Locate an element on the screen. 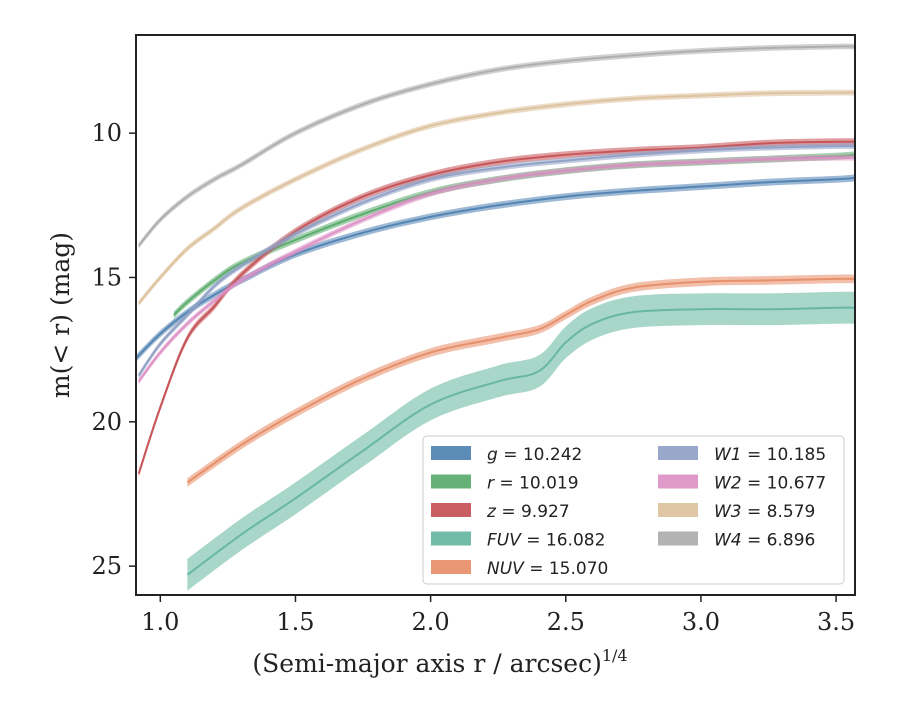 The width and height of the screenshot is (900, 705). legend-item-W4: W4 = 6.896 is located at coordinates (736, 541).